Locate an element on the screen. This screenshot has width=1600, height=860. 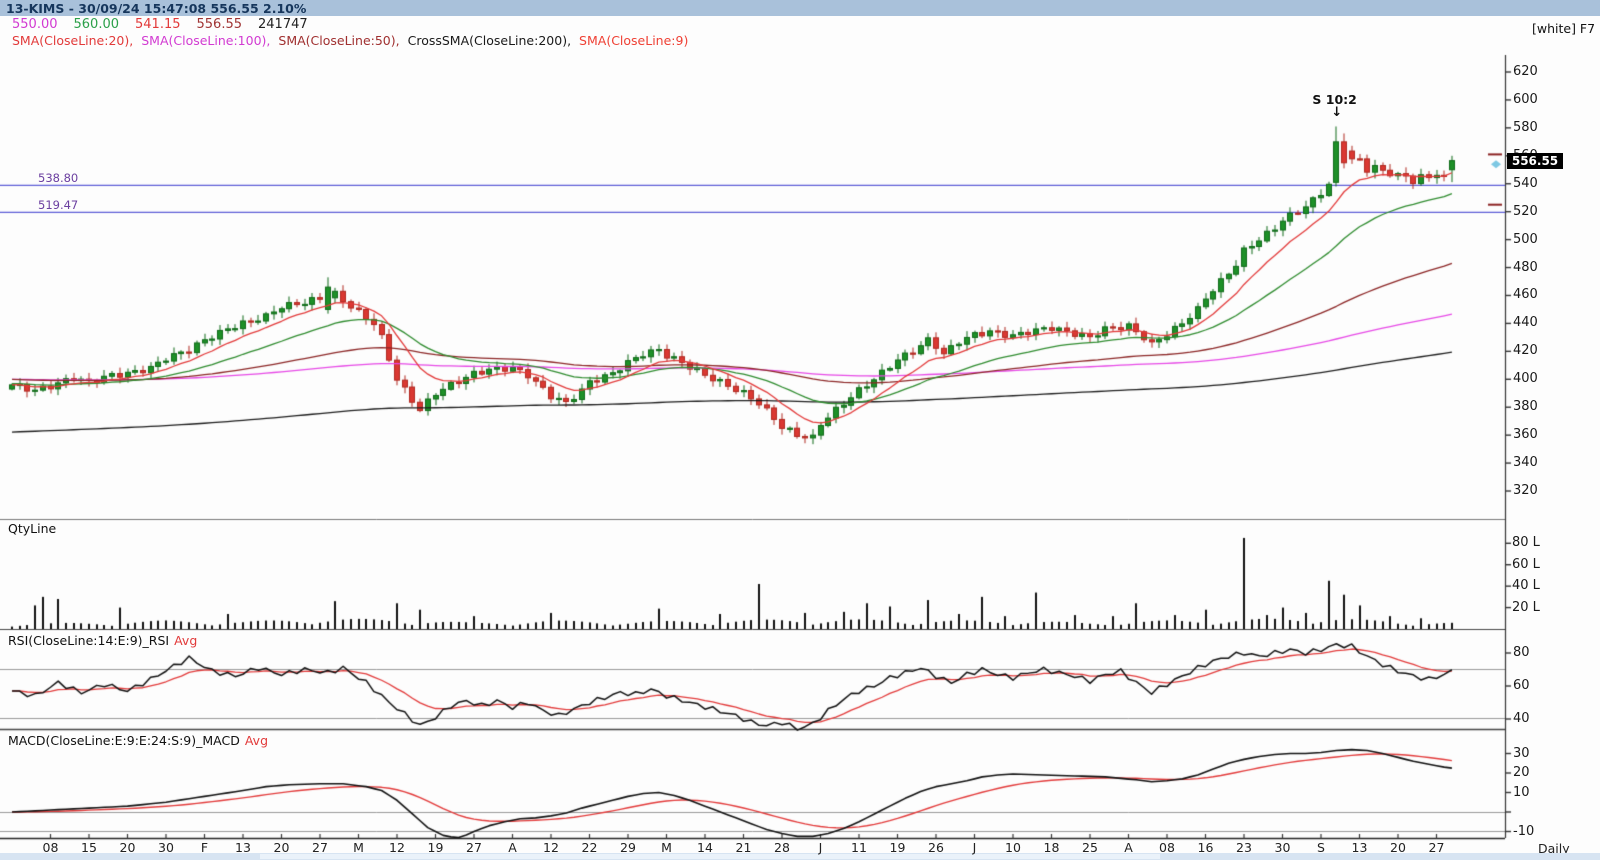
price-axis-label: 440 is located at coordinates (1525, 323).